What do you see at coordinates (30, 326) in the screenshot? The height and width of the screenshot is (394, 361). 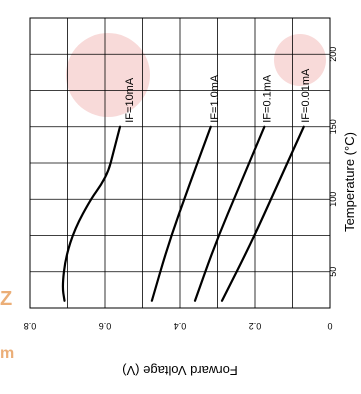 I see `y-tick-label: 0.8` at bounding box center [30, 326].